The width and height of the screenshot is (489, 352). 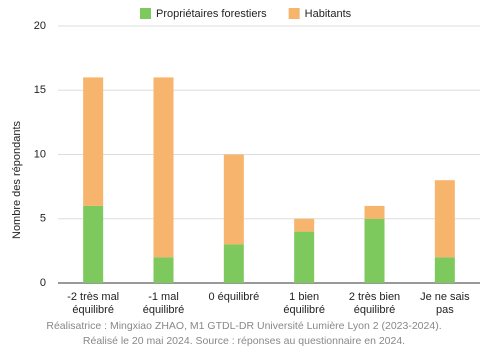 What do you see at coordinates (43, 219) in the screenshot?
I see `y-tick-label: 5` at bounding box center [43, 219].